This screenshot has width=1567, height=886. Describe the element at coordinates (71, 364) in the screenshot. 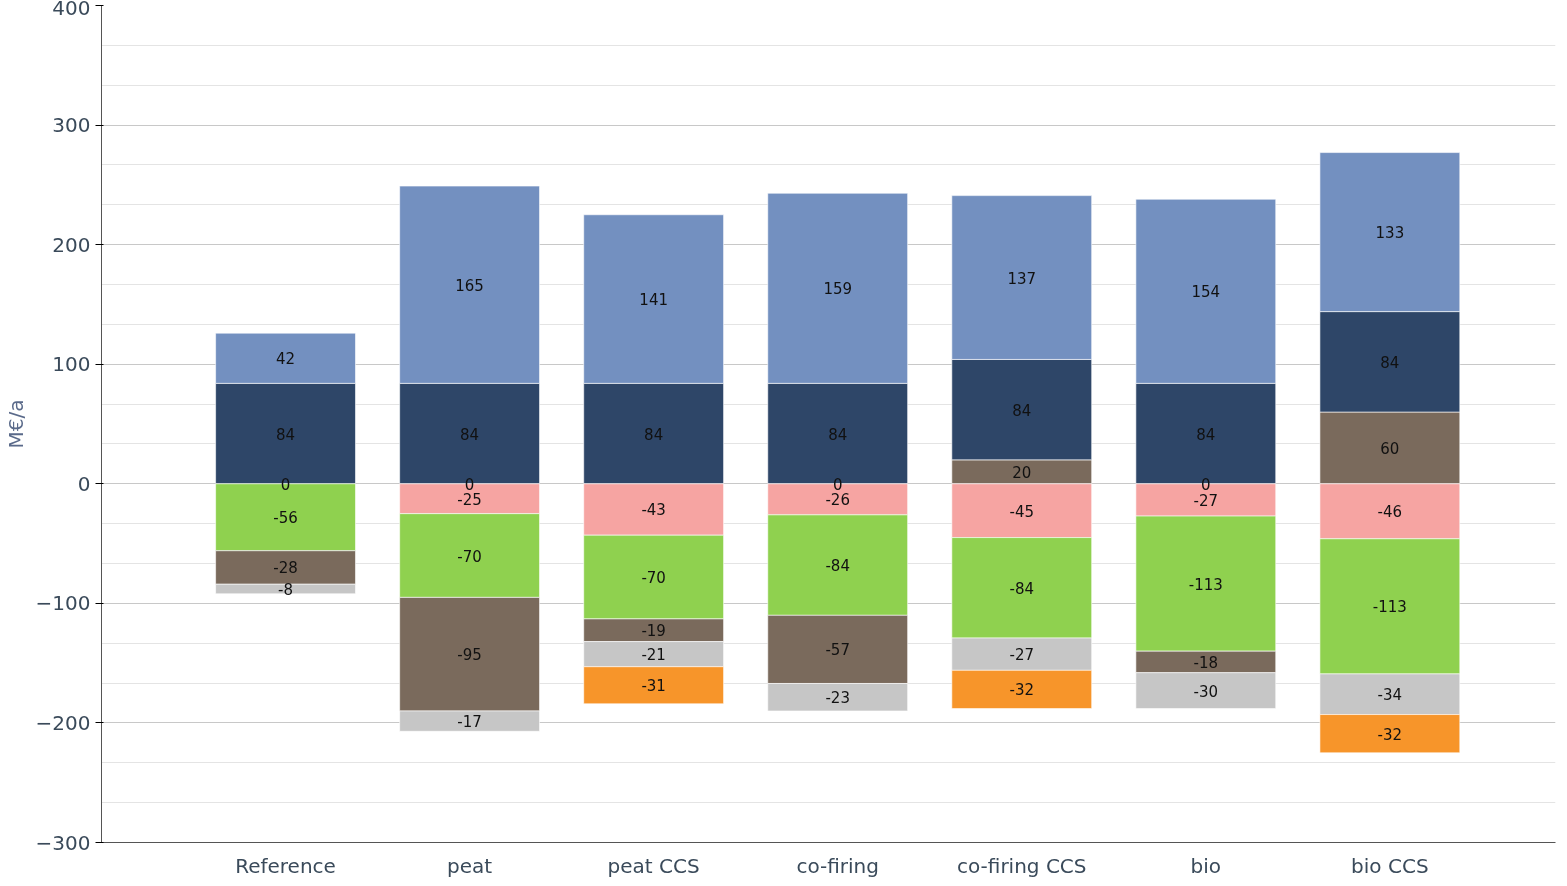

I see `y-tick-label: 100` at that location.